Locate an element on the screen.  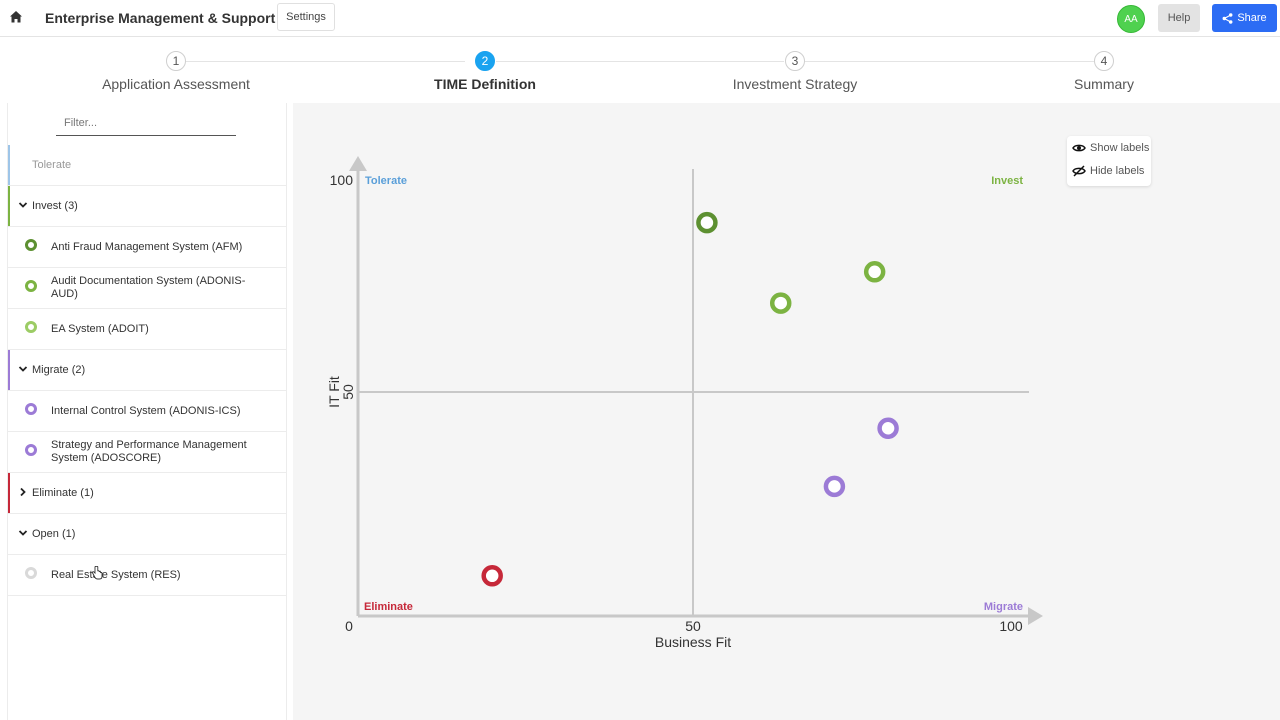
x-tick-label: 100 is located at coordinates (1011, 626).